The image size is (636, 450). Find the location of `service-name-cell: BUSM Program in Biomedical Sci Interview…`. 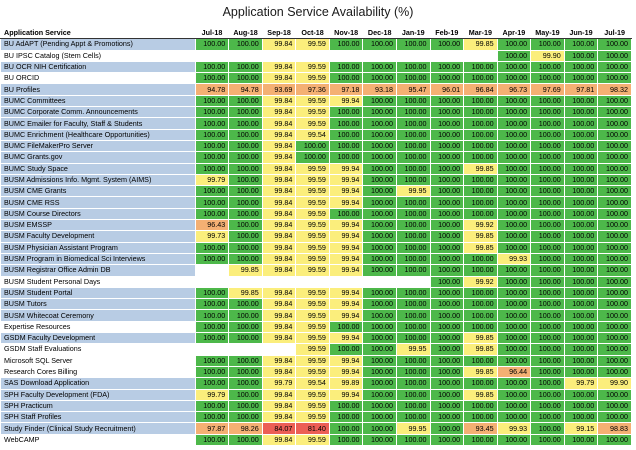

service-name-cell: BUSM Program in Biomedical Sci Interview… is located at coordinates (98, 259).